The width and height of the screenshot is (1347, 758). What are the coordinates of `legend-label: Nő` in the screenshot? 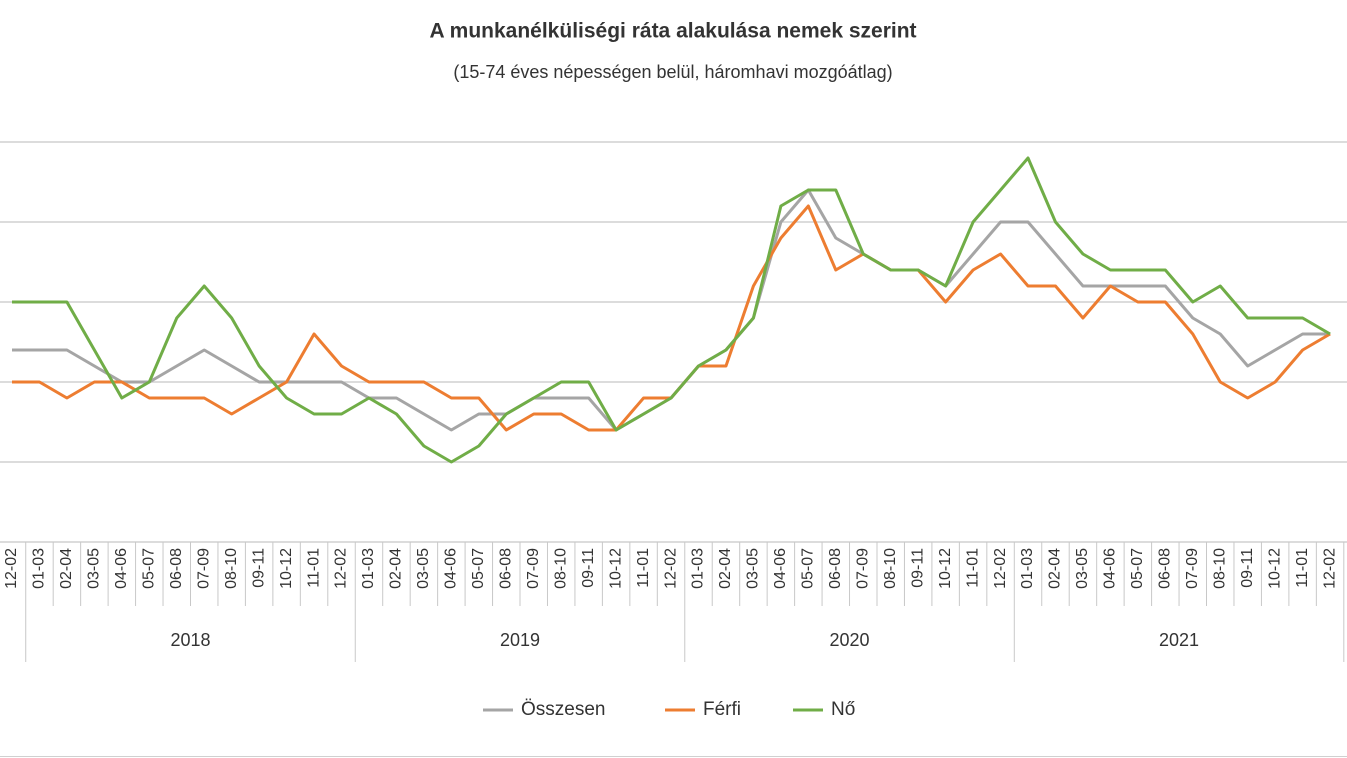 It's located at (843, 709).